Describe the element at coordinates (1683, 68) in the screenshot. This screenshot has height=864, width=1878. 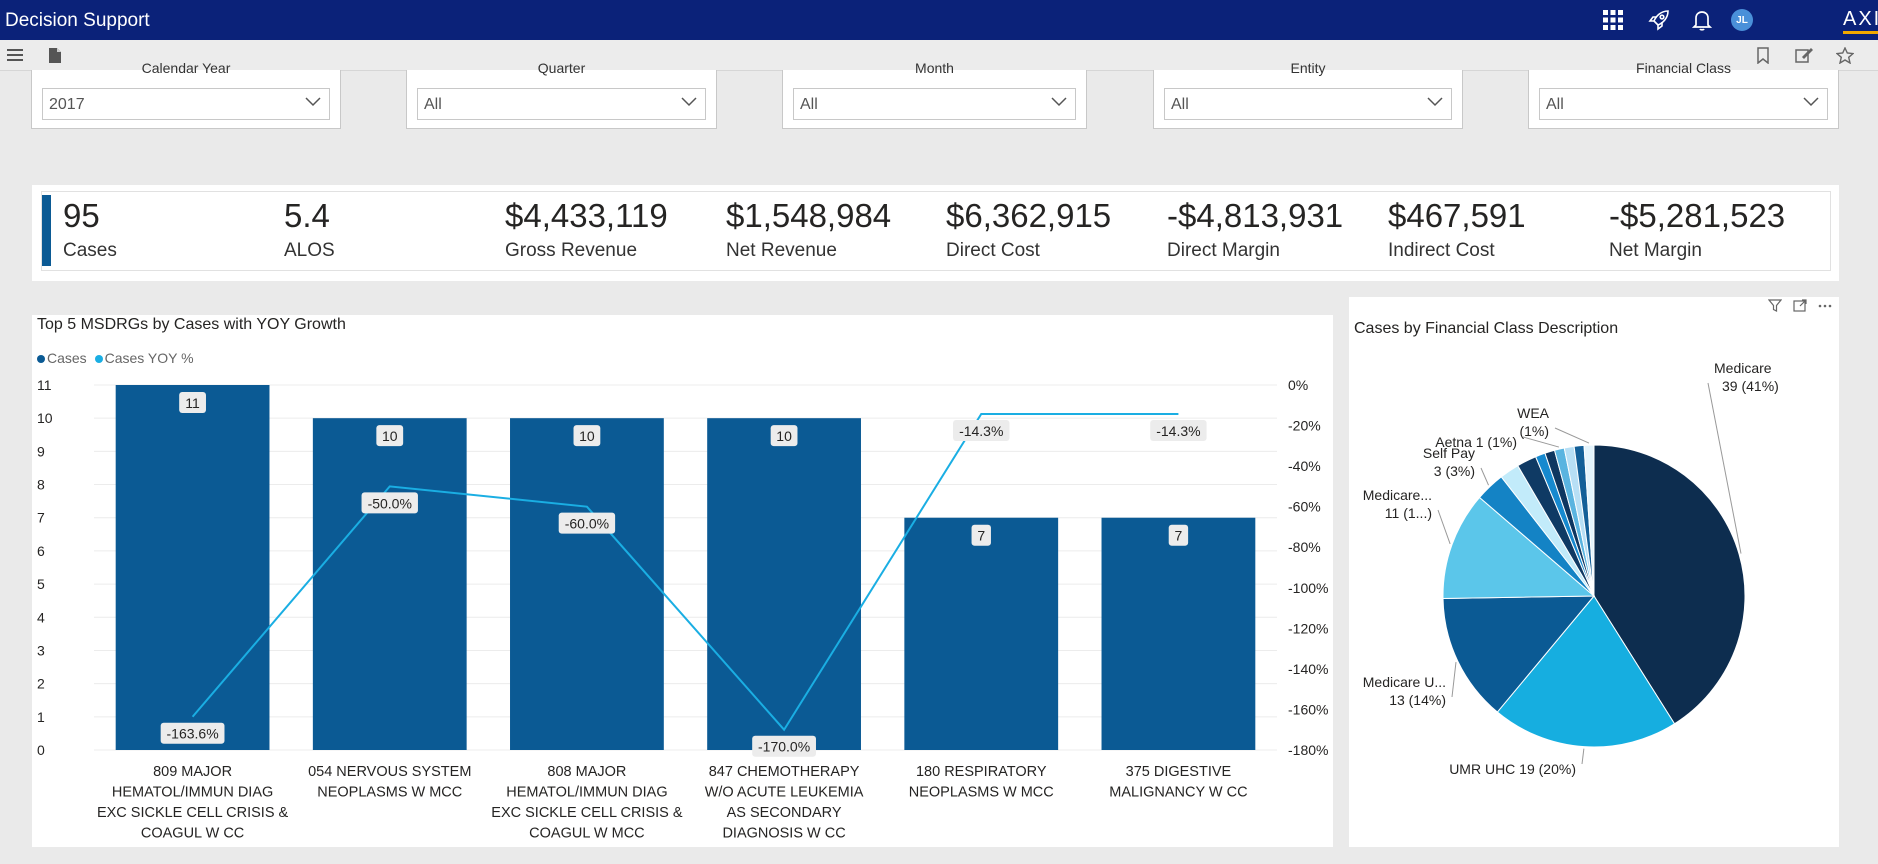
I see `slicer-label: Financial Class` at that location.